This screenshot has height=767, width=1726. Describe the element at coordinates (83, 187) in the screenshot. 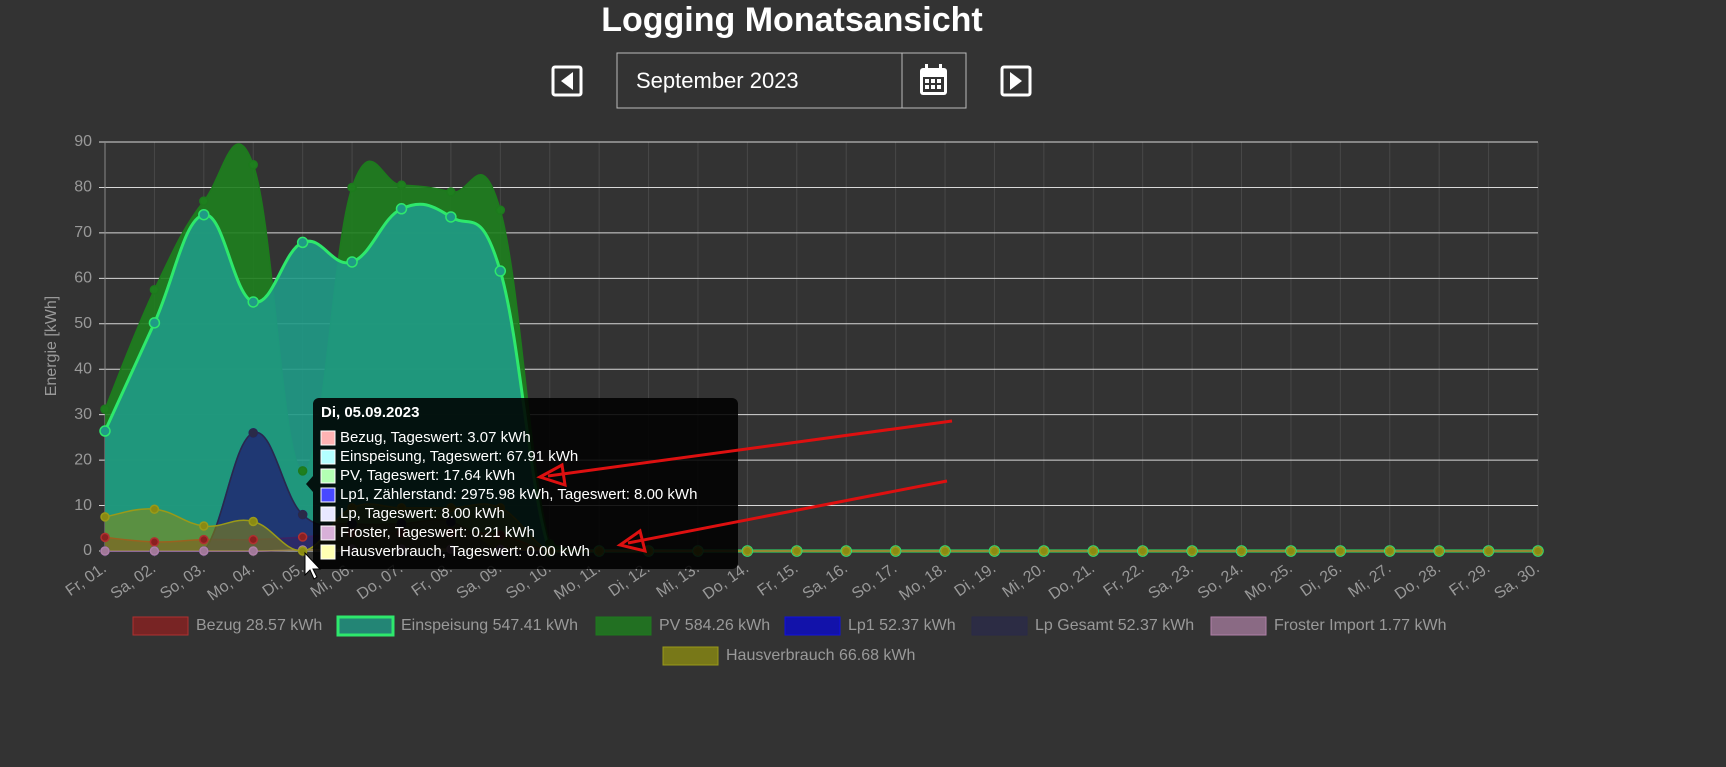

I see `y-tick-label: 80` at that location.